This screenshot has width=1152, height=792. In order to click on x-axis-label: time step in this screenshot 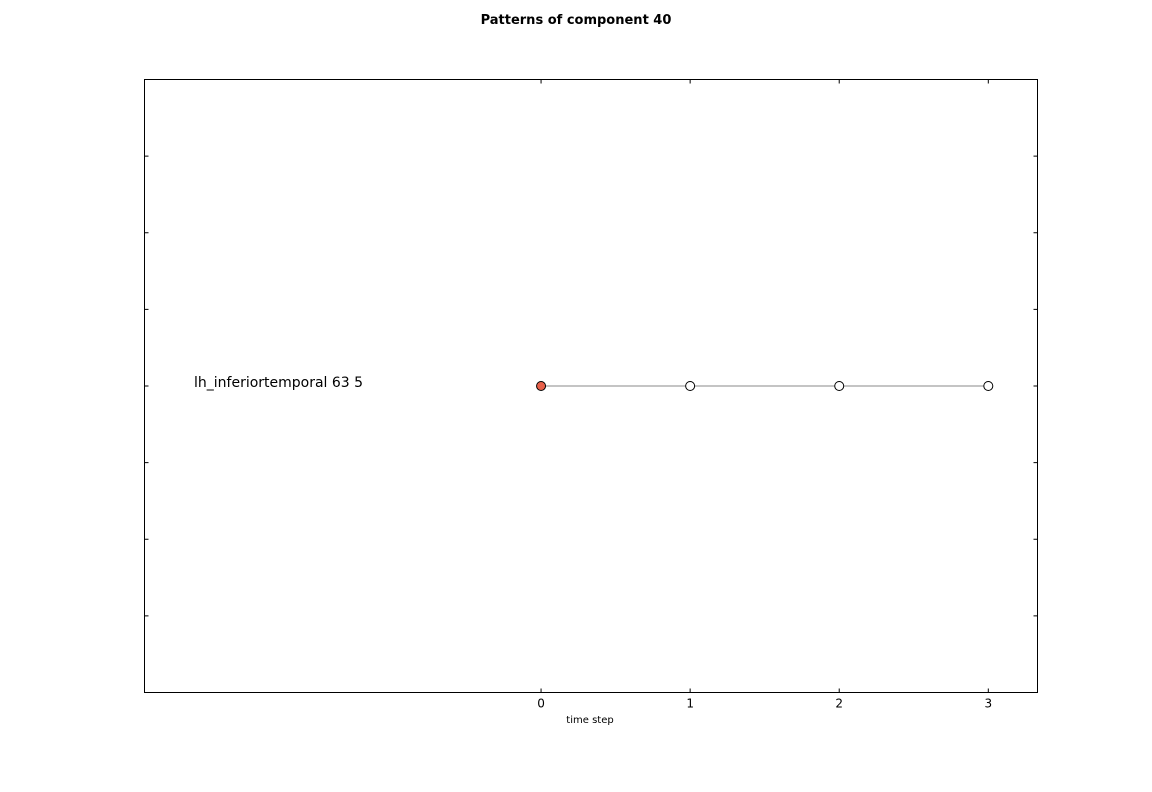, I will do `click(589, 720)`.